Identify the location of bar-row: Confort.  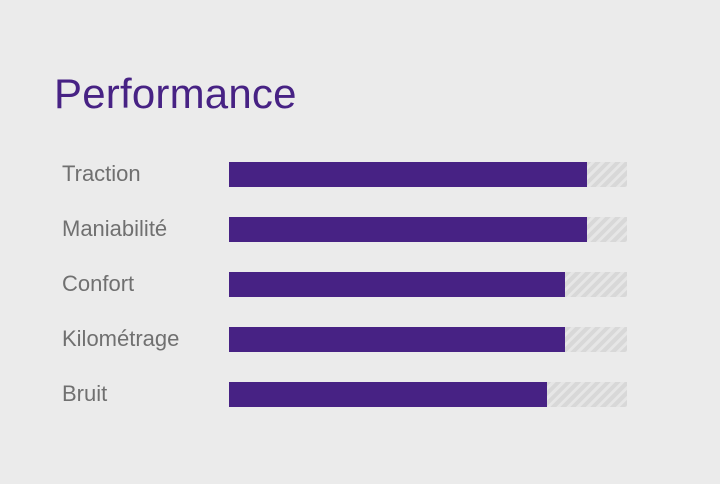
(360, 284).